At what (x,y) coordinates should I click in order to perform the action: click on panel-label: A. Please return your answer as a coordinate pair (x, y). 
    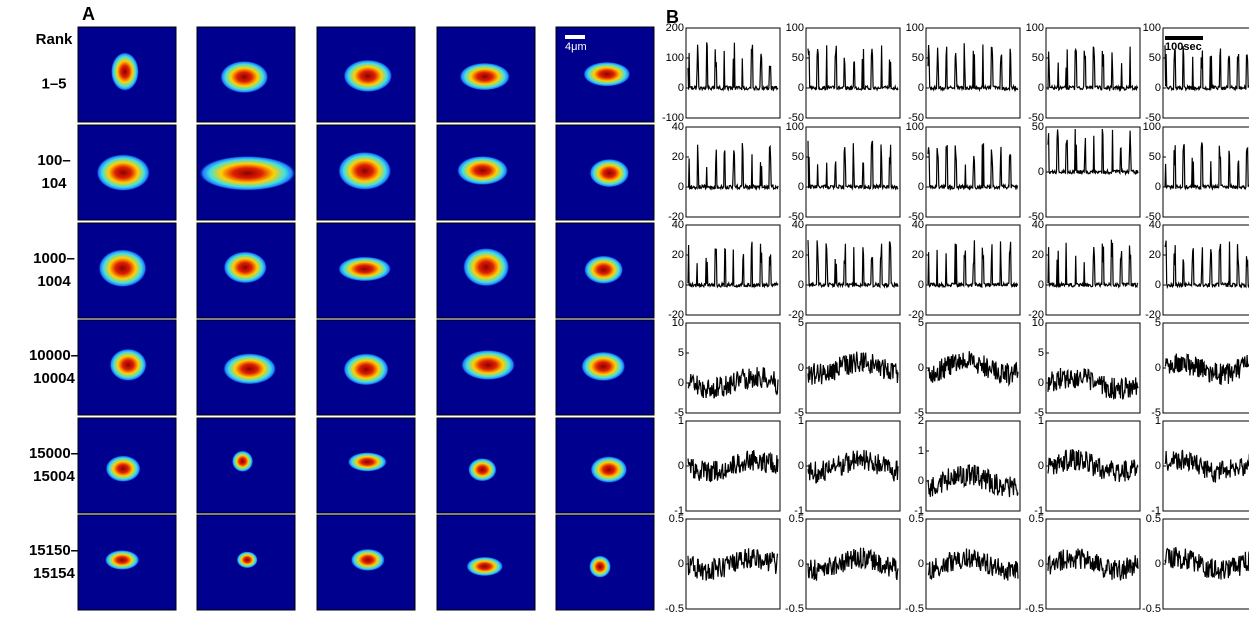
    Looking at the image, I should click on (88, 14).